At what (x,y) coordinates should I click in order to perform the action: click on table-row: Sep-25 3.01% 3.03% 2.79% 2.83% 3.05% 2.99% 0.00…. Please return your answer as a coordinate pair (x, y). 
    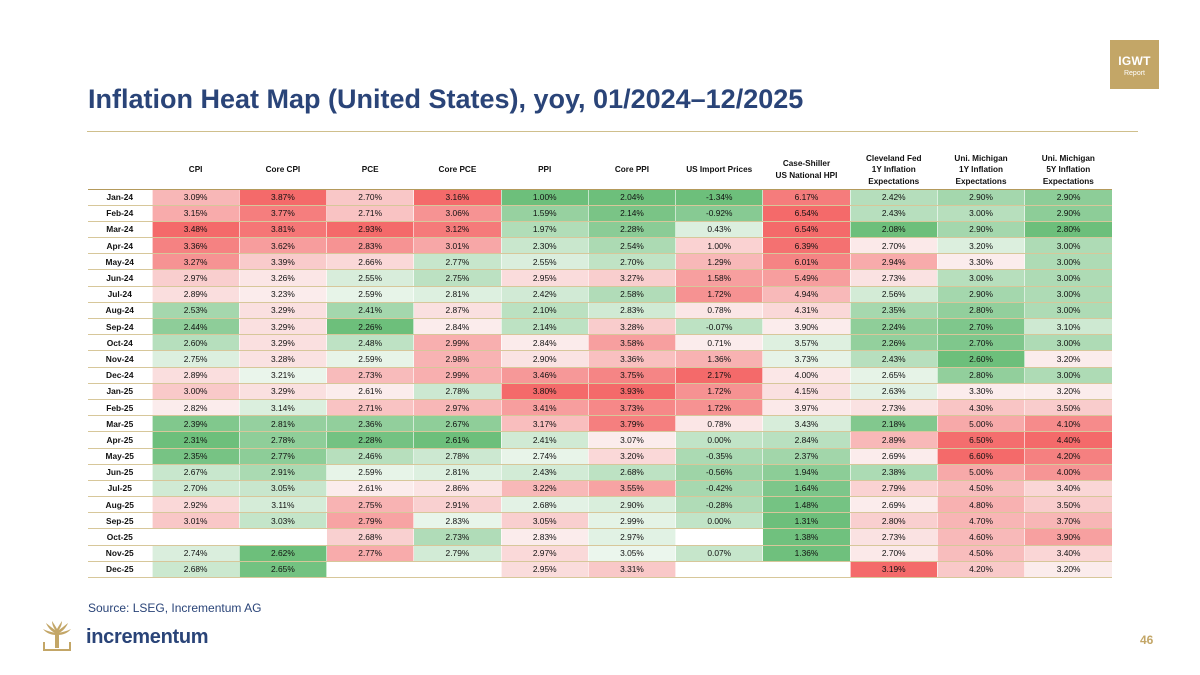
    Looking at the image, I should click on (600, 521).